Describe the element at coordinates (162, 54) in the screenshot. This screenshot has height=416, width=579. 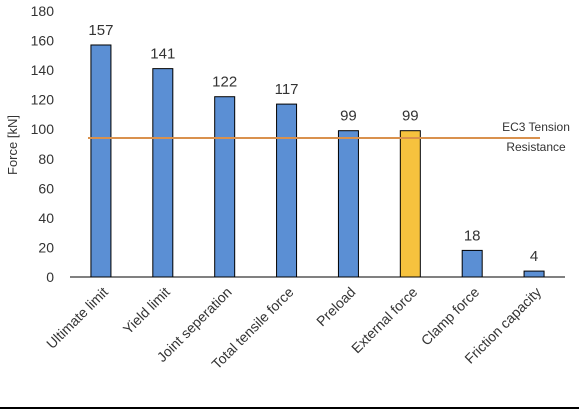
I see `data-label: 141` at that location.